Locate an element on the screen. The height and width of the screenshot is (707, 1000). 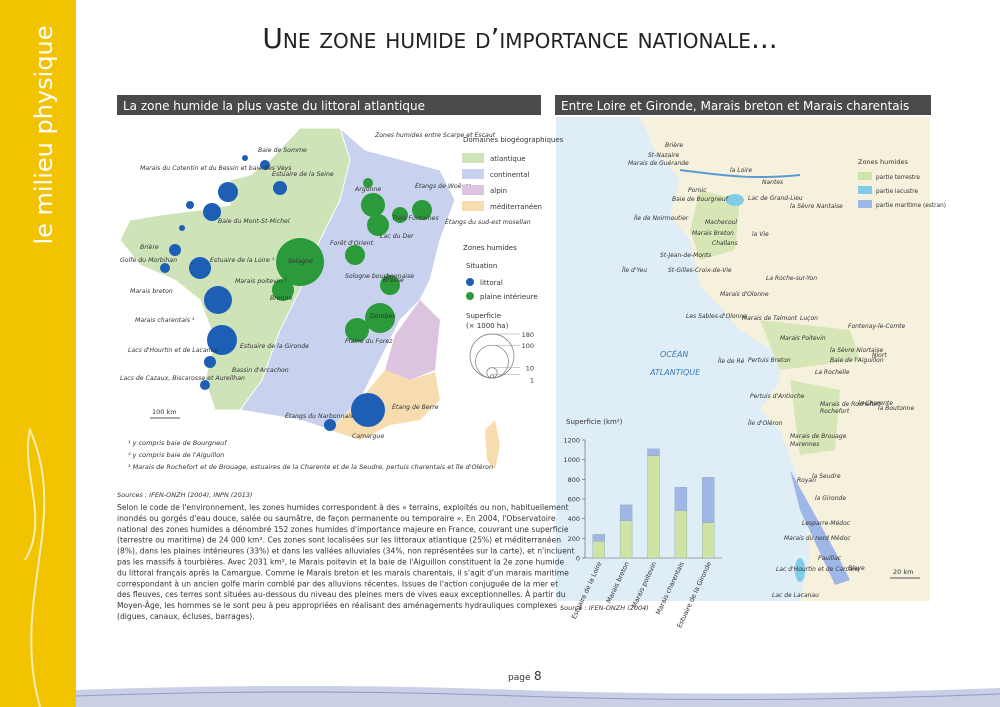
y-tick-label: 200 is located at coordinates (574, 539).